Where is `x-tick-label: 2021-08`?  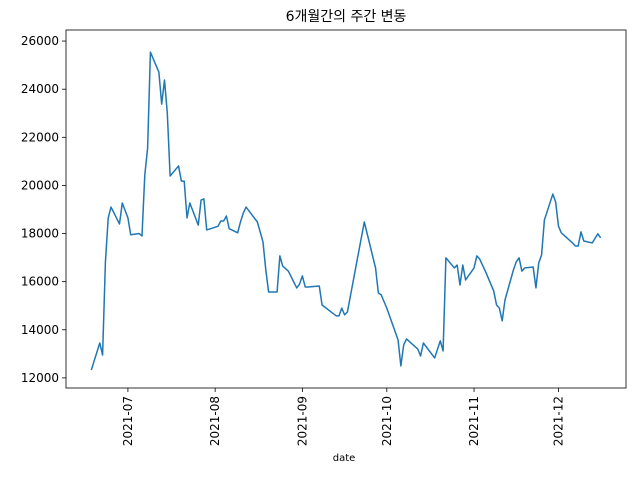 x-tick-label: 2021-08 is located at coordinates (215, 421).